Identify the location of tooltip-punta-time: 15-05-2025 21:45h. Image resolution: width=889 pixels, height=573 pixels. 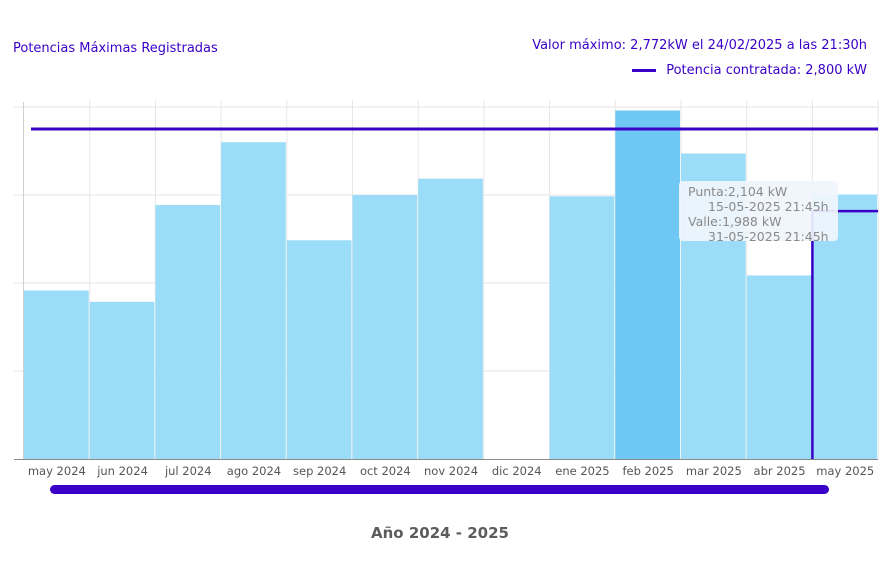
(768, 206).